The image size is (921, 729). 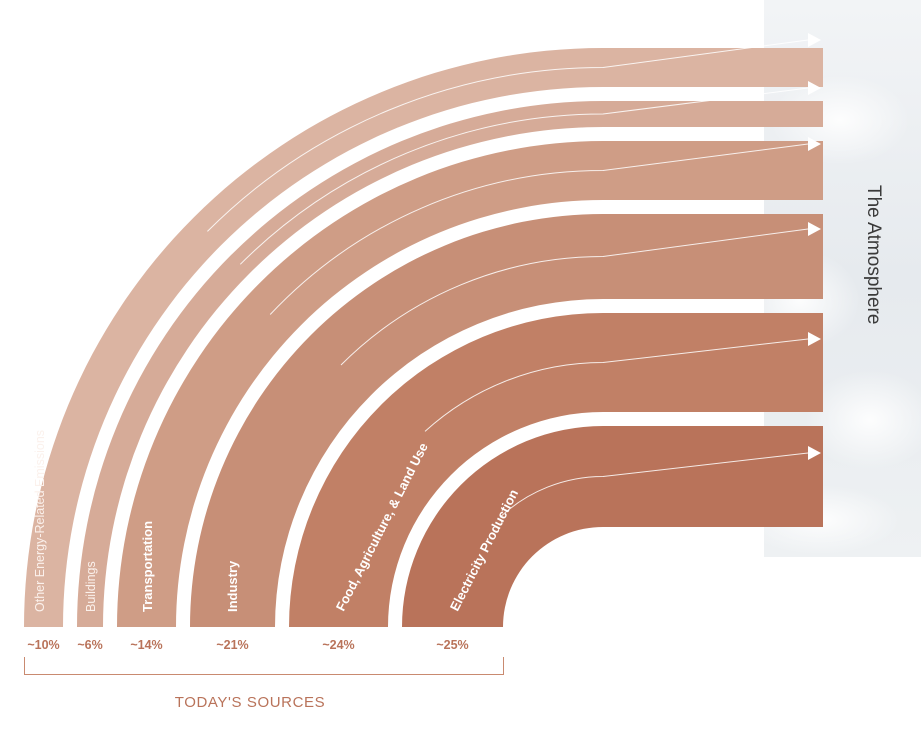 I want to click on share-label: ~14%, so click(x=146, y=645).